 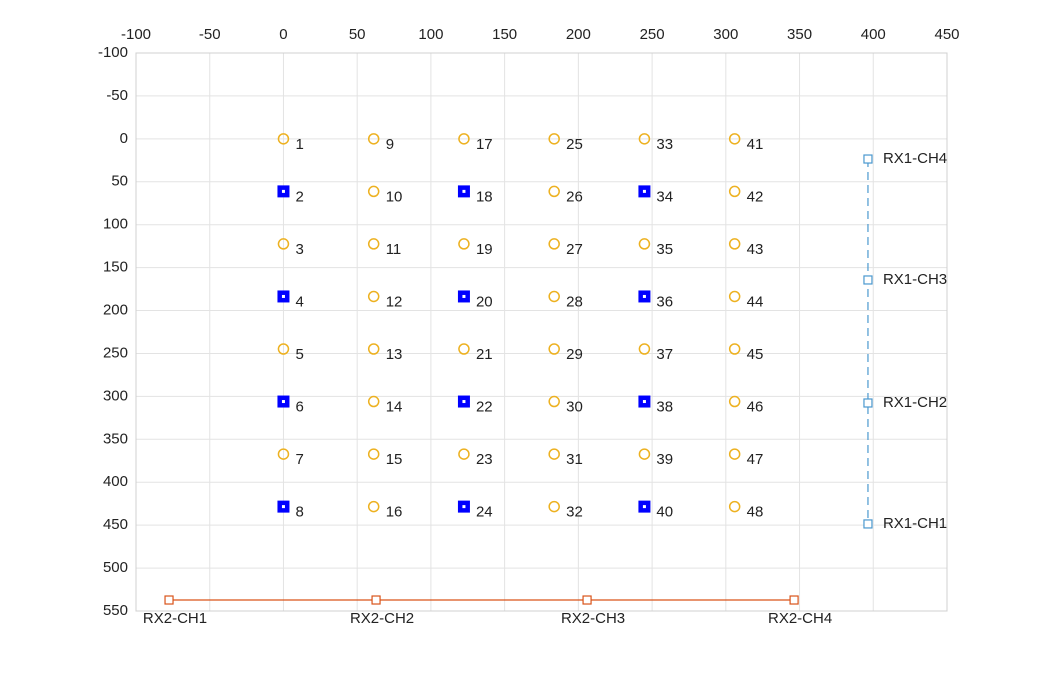 What do you see at coordinates (394, 354) in the screenshot?
I see `point-label: 13` at bounding box center [394, 354].